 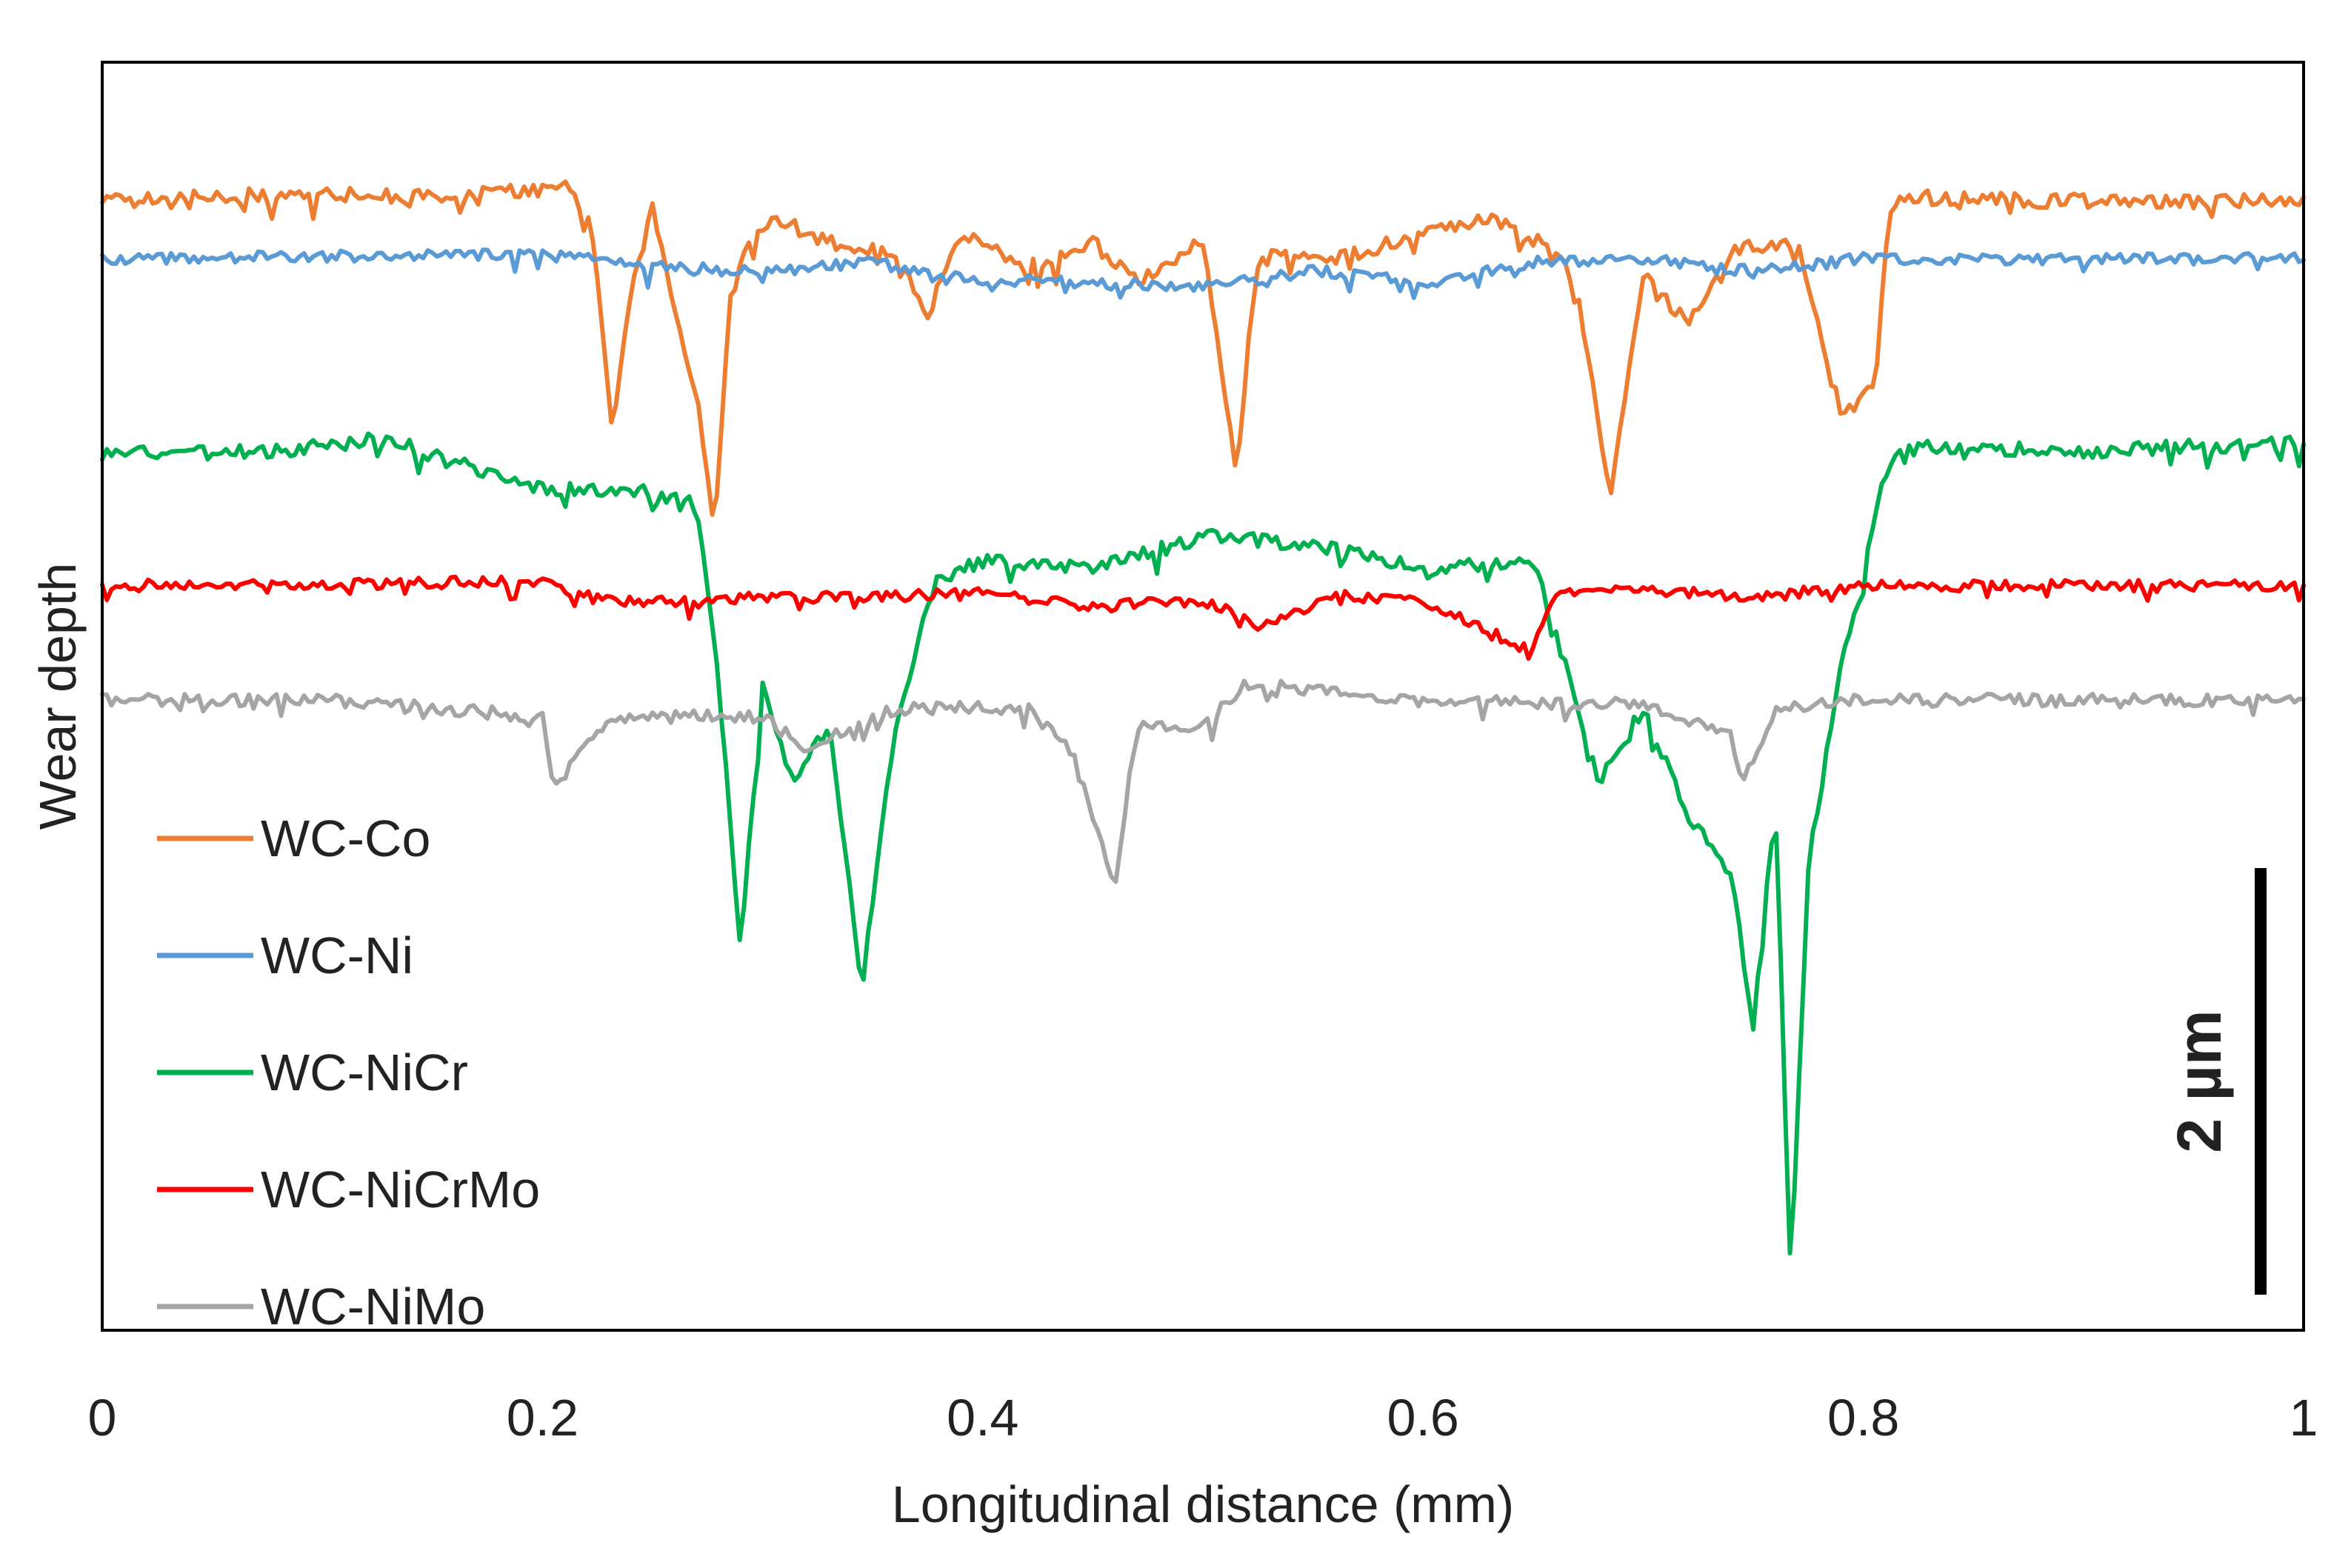 What do you see at coordinates (345, 838) in the screenshot?
I see `legend-label: WC-Co` at bounding box center [345, 838].